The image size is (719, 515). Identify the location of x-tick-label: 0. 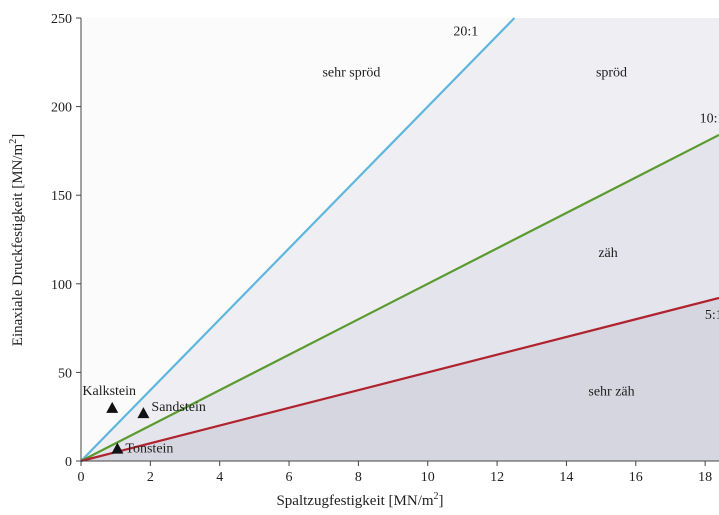
(81, 477).